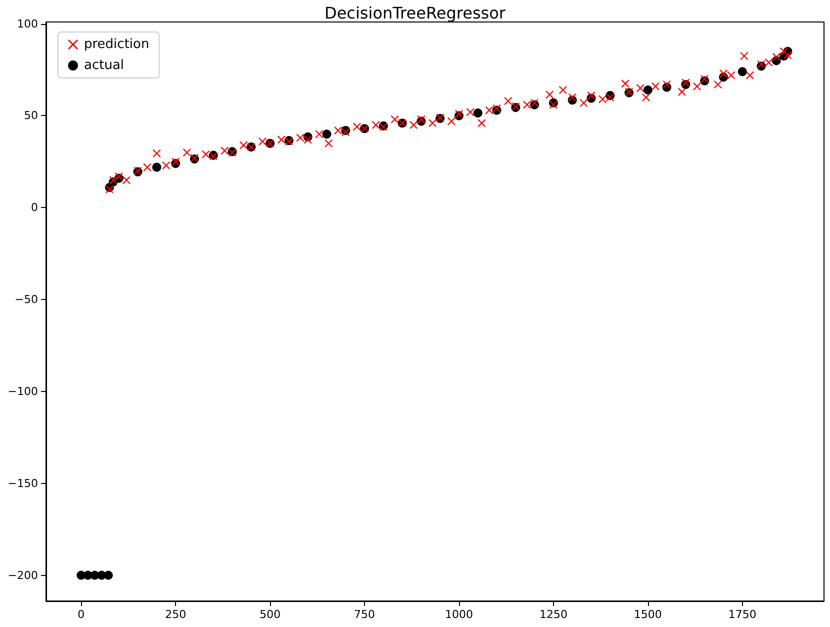  What do you see at coordinates (458, 614) in the screenshot?
I see `x-tick-label: 1000` at bounding box center [458, 614].